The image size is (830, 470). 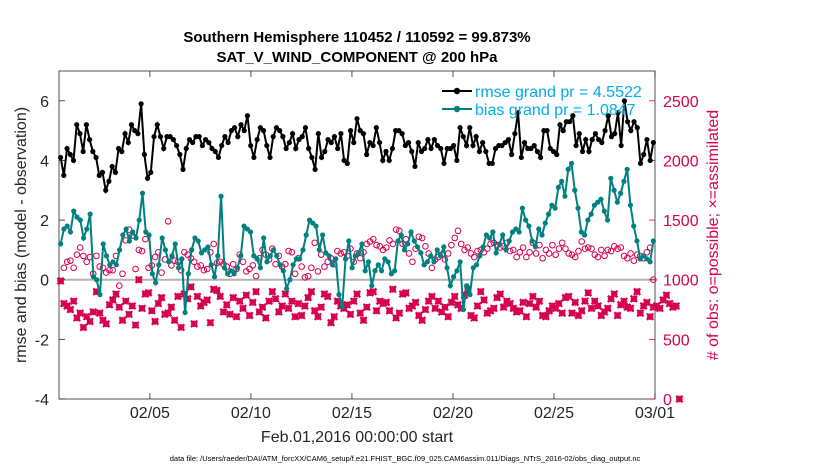 I want to click on right-tick-label: 0, so click(x=667, y=400).